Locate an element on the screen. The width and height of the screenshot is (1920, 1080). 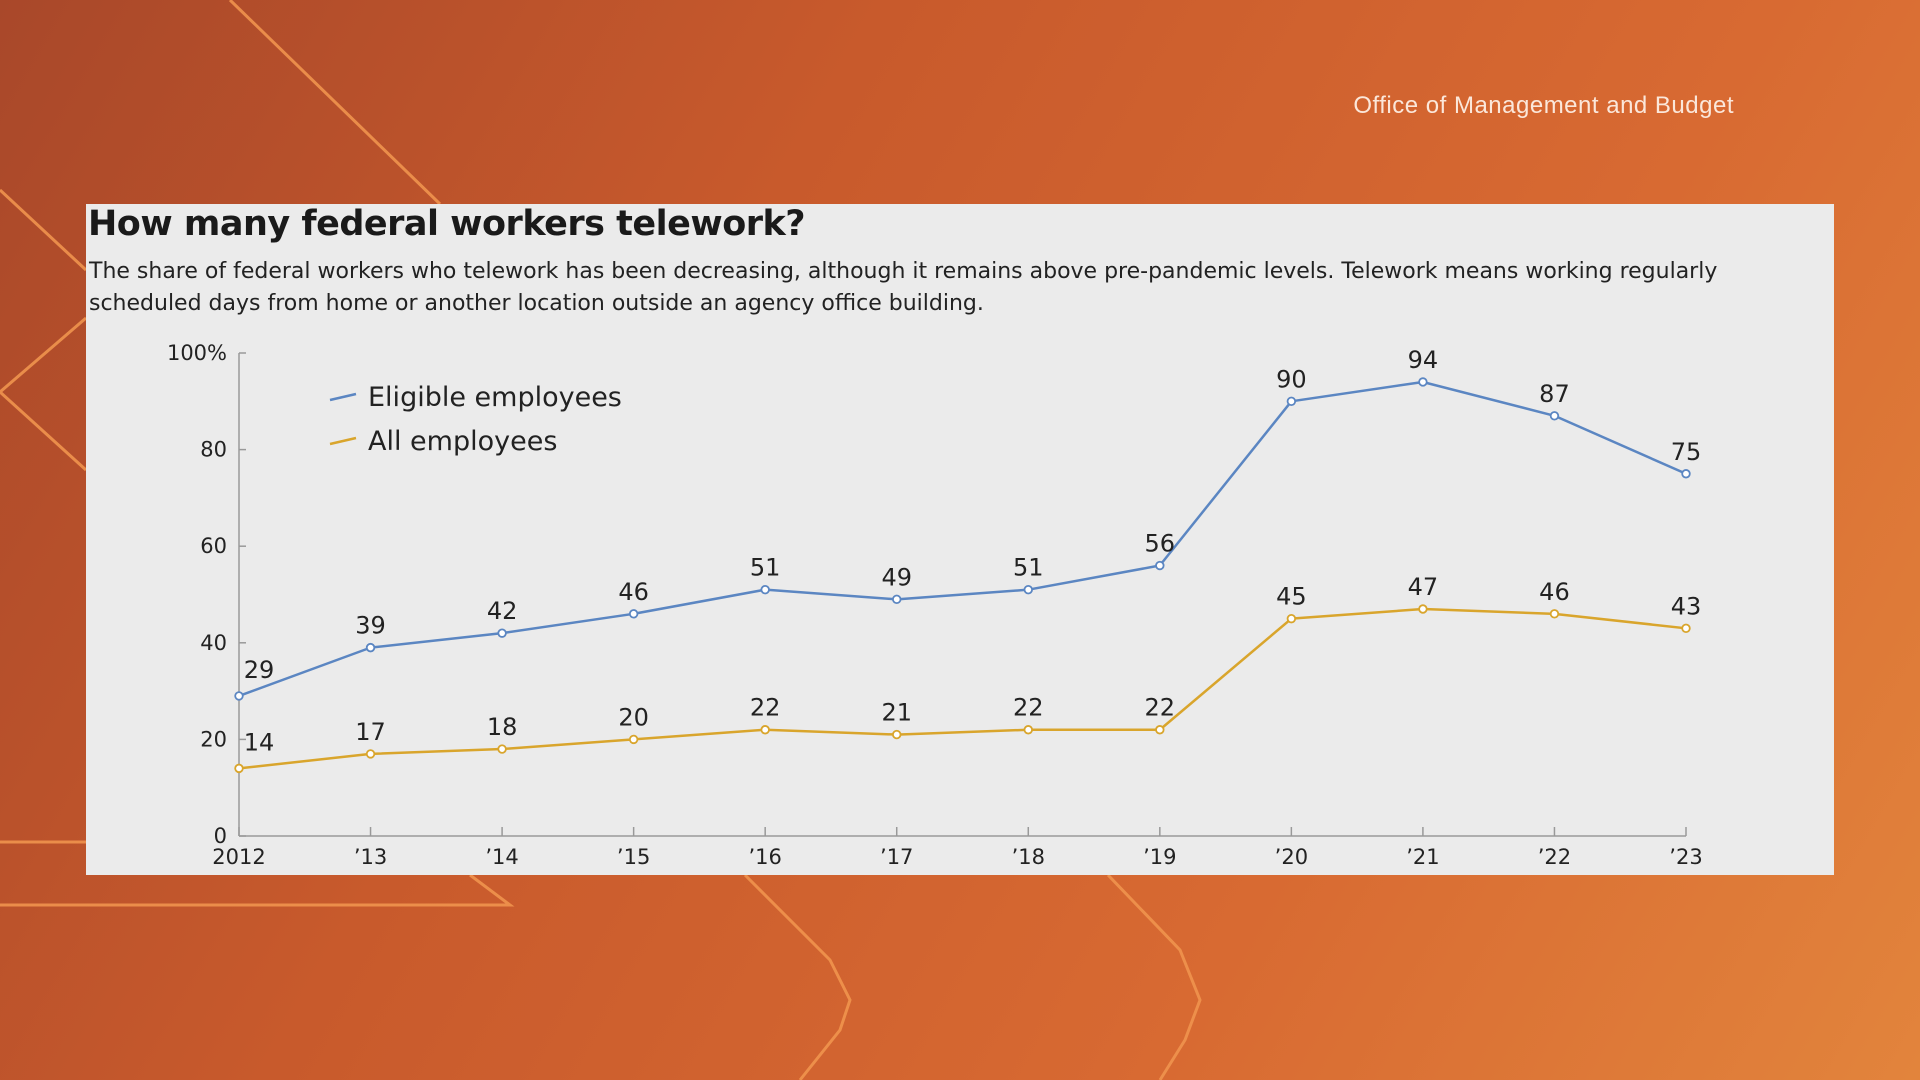
y-tick-label: 100% is located at coordinates (197, 353).